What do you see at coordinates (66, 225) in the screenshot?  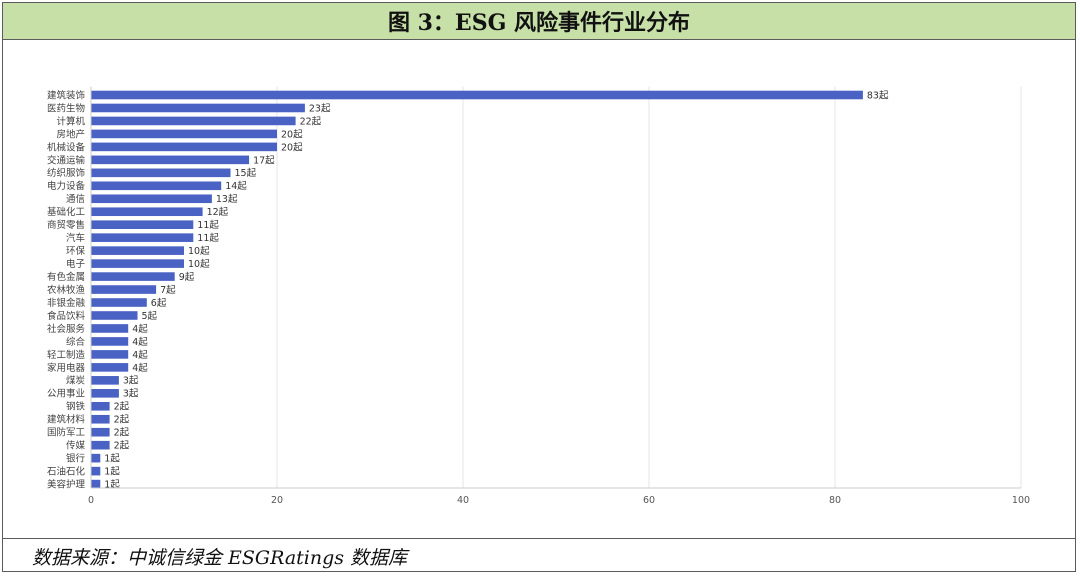 I see `category-label: 商贸零售` at bounding box center [66, 225].